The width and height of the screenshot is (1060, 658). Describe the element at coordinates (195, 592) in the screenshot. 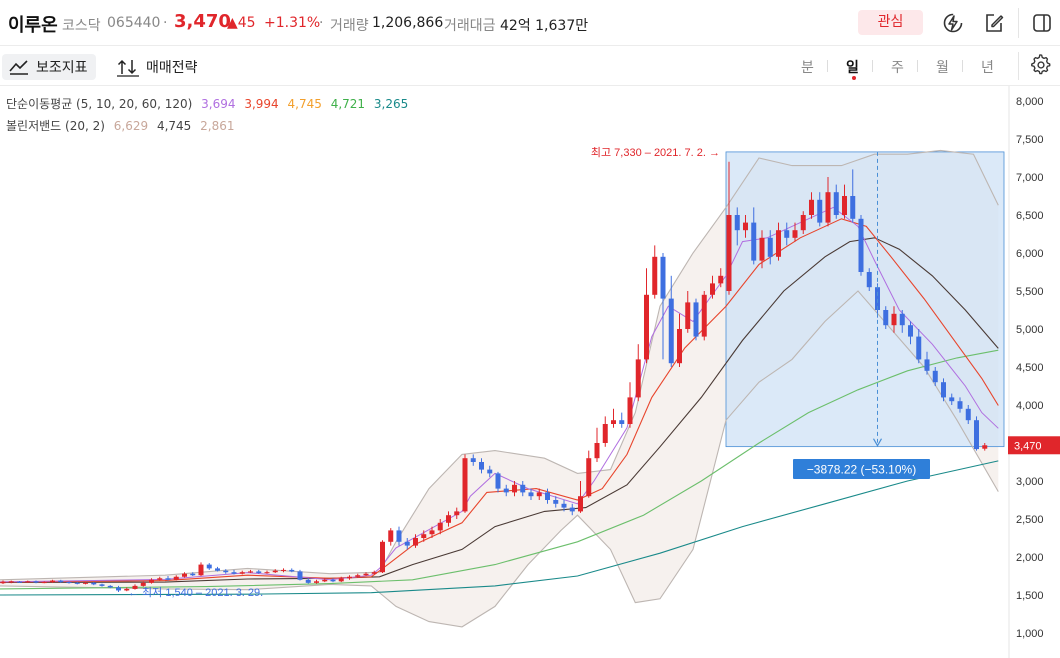

I see `low-annotation: ← 최저 1,540 – 2021. 3. 29.` at that location.